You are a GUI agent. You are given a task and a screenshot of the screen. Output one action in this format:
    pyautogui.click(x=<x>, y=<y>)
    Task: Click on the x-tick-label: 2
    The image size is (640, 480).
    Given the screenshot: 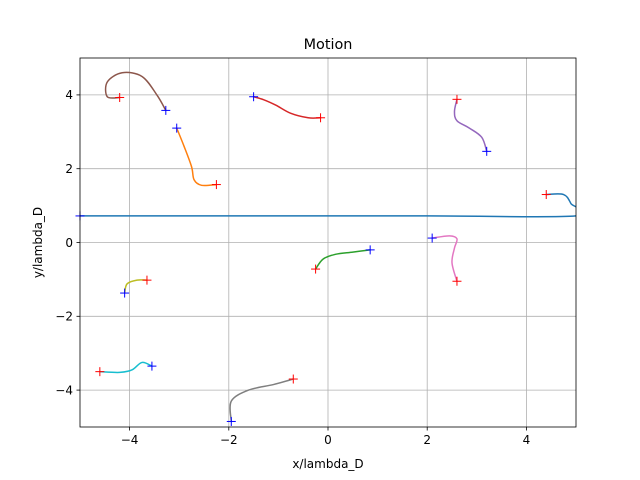 What is the action you would take?
    pyautogui.click(x=427, y=440)
    